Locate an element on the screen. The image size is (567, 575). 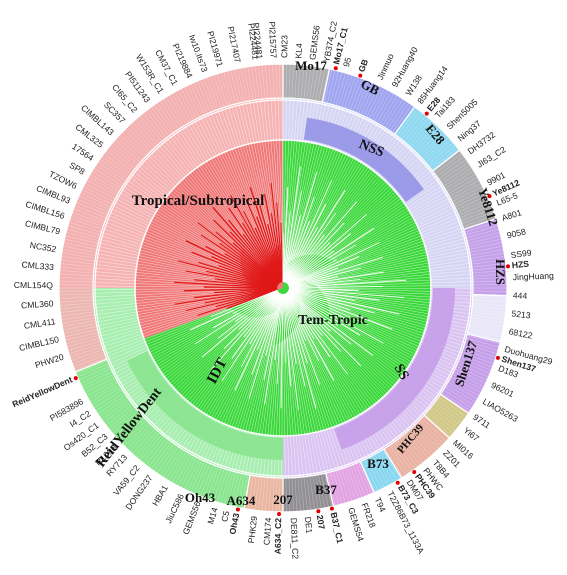
leaf-label: CML411 is located at coordinates (39, 323).